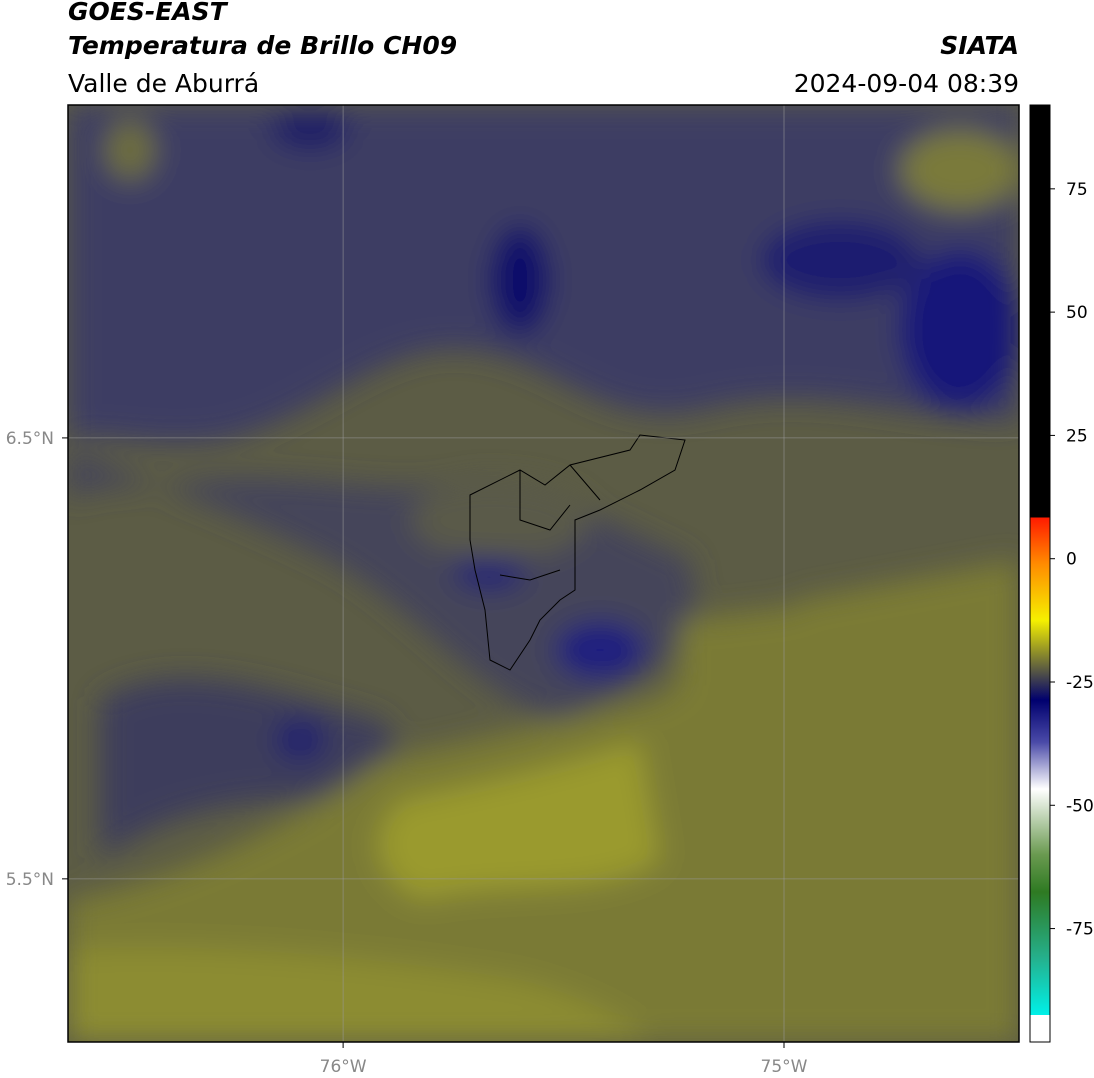  I want to click on source: SIATA, so click(979, 45).